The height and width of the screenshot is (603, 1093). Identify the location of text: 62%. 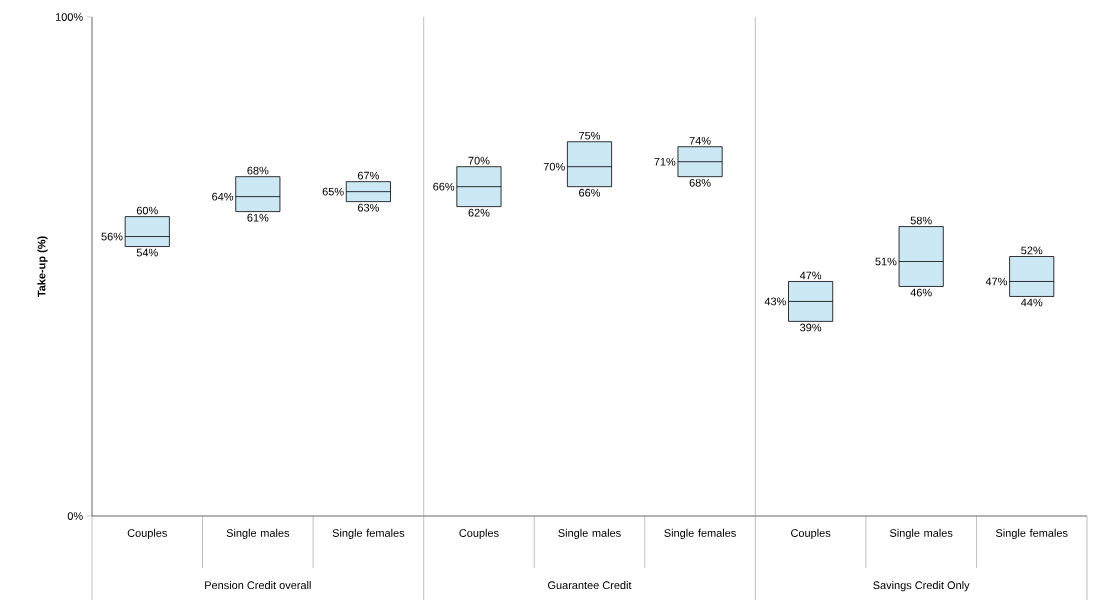
(479, 212).